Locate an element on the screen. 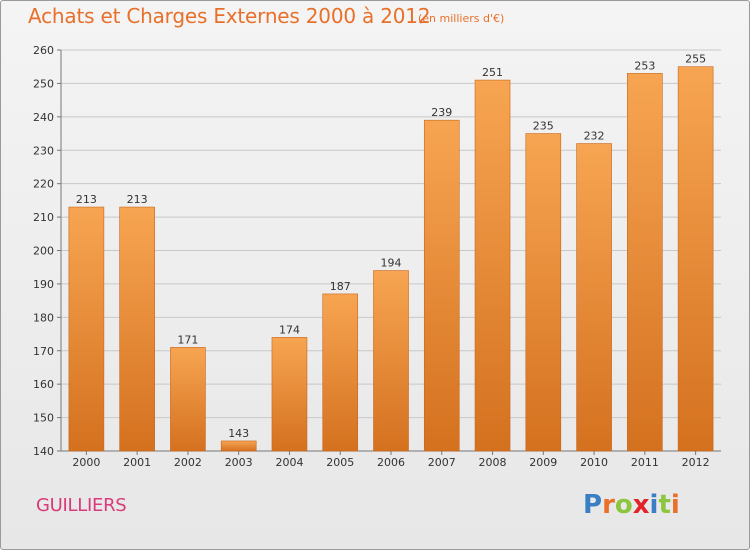  x-tick-label: 2009 is located at coordinates (543, 462).